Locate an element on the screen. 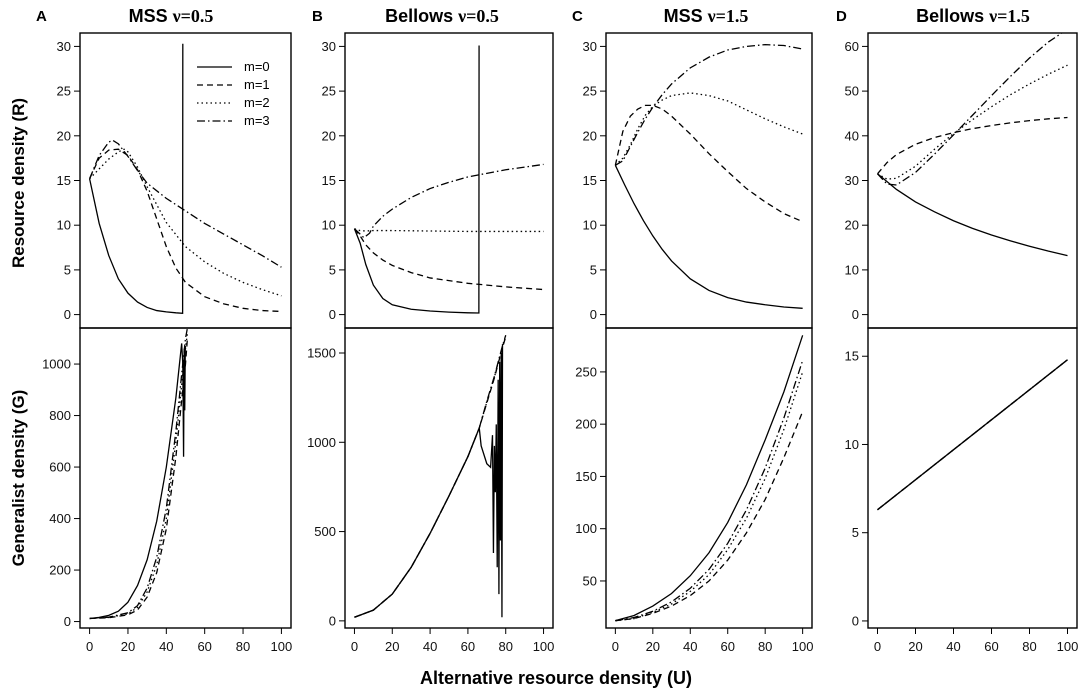  x-tick-label-d: 0 is located at coordinates (877, 646).